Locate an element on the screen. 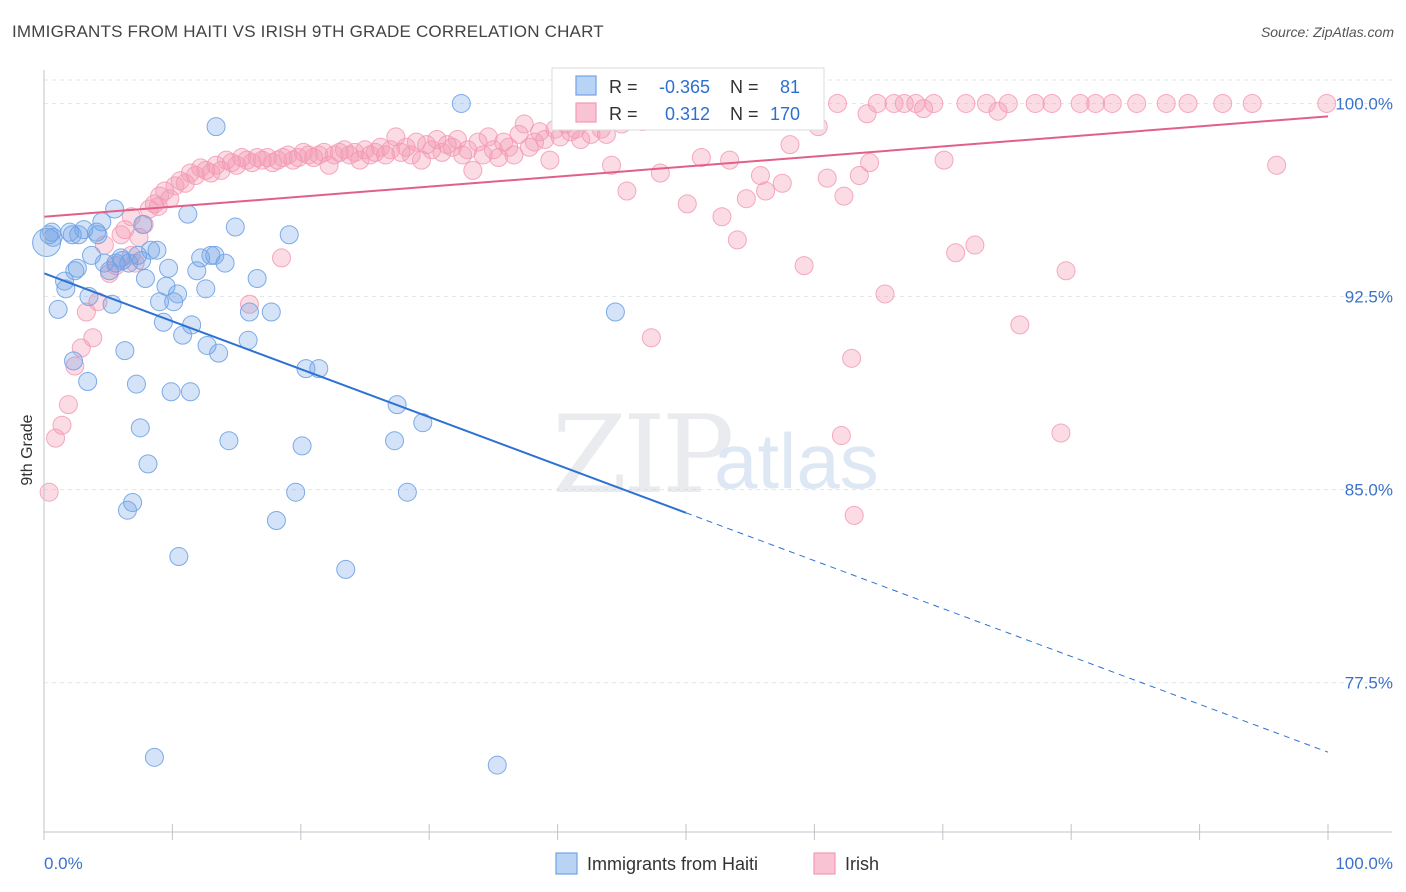 The width and height of the screenshot is (1406, 892). source-credit: Source: ZipAtlas.com is located at coordinates (1327, 32).